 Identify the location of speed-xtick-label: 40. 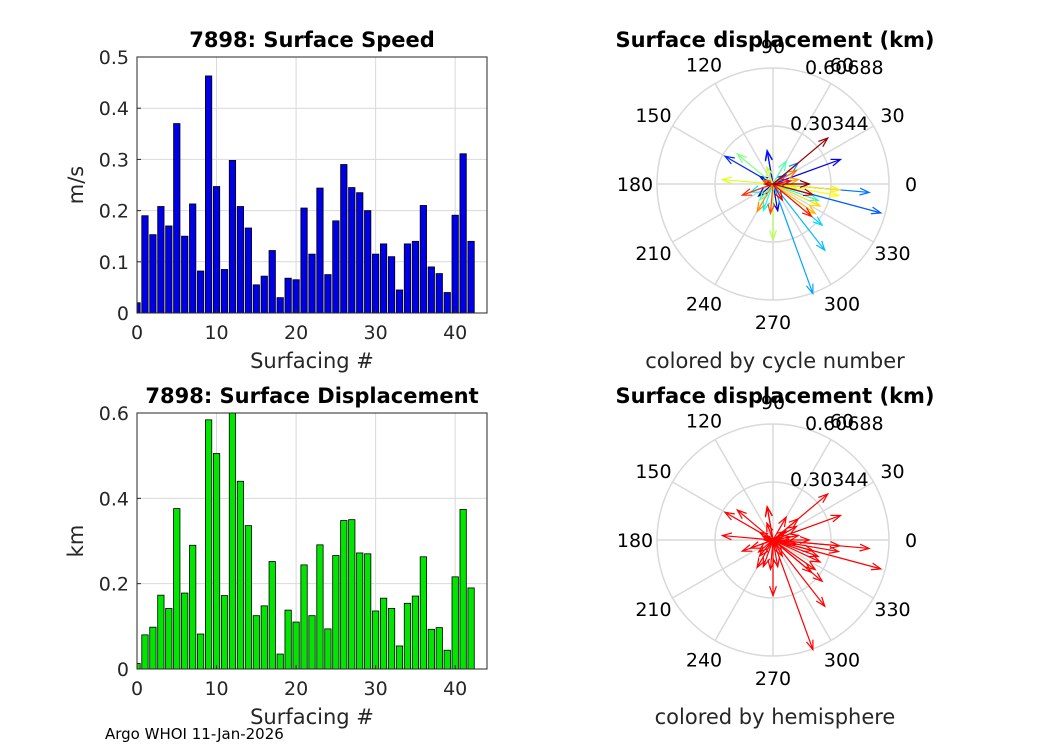
(455, 333).